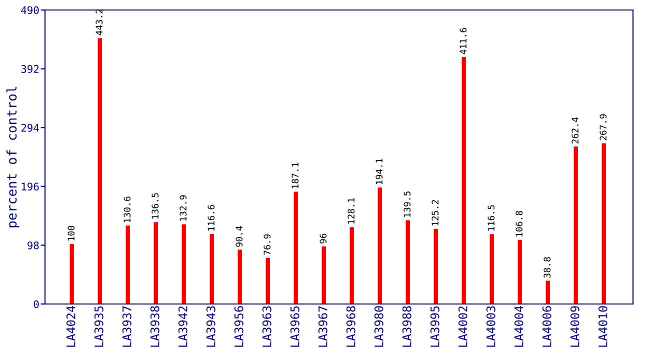 Image resolution: width=650 pixels, height=350 pixels. What do you see at coordinates (99, 22) in the screenshot?
I see `data-label: 443.2` at bounding box center [99, 22].